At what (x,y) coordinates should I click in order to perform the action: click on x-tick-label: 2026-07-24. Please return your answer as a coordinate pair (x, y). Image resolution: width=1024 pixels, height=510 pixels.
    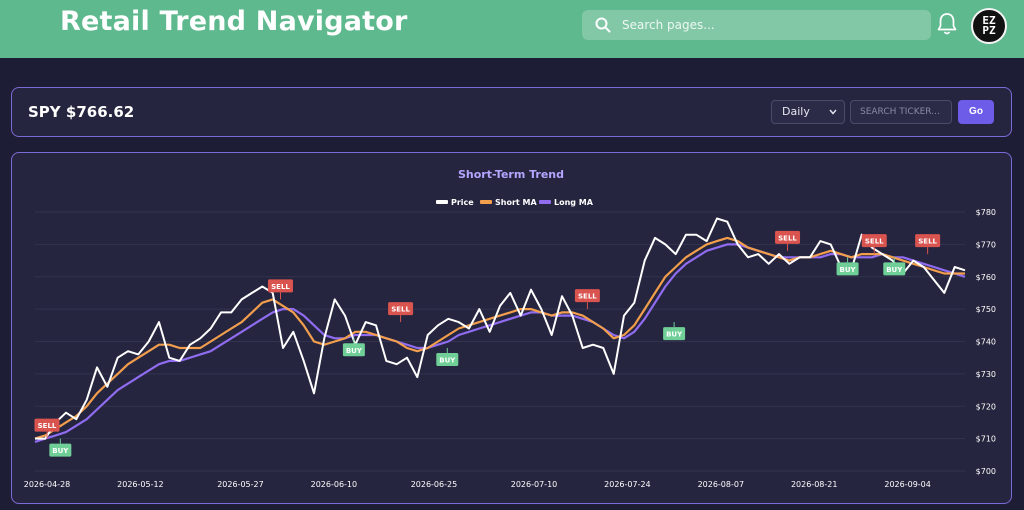
    Looking at the image, I should click on (627, 484).